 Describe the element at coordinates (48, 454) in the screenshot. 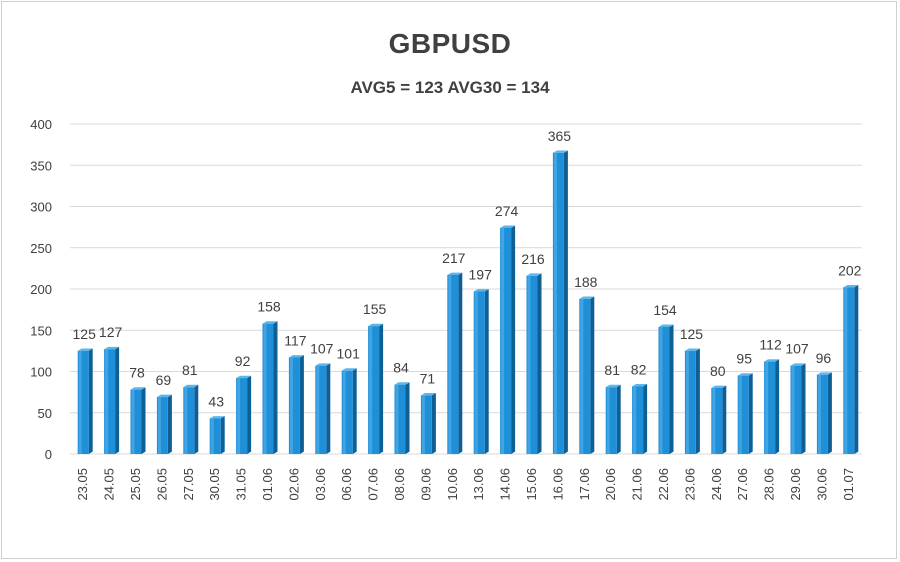

I see `y-tick-label: 0` at that location.